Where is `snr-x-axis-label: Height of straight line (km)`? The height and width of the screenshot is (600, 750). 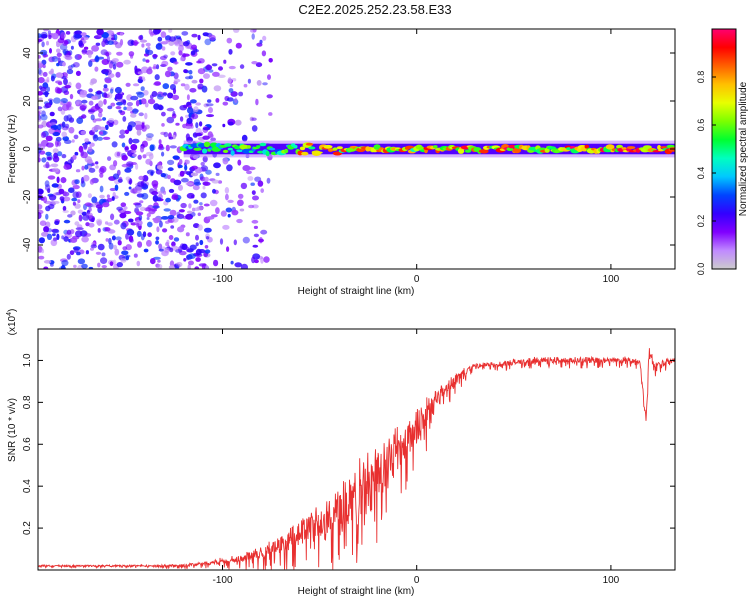 snr-x-axis-label: Height of straight line (km) is located at coordinates (356, 591).